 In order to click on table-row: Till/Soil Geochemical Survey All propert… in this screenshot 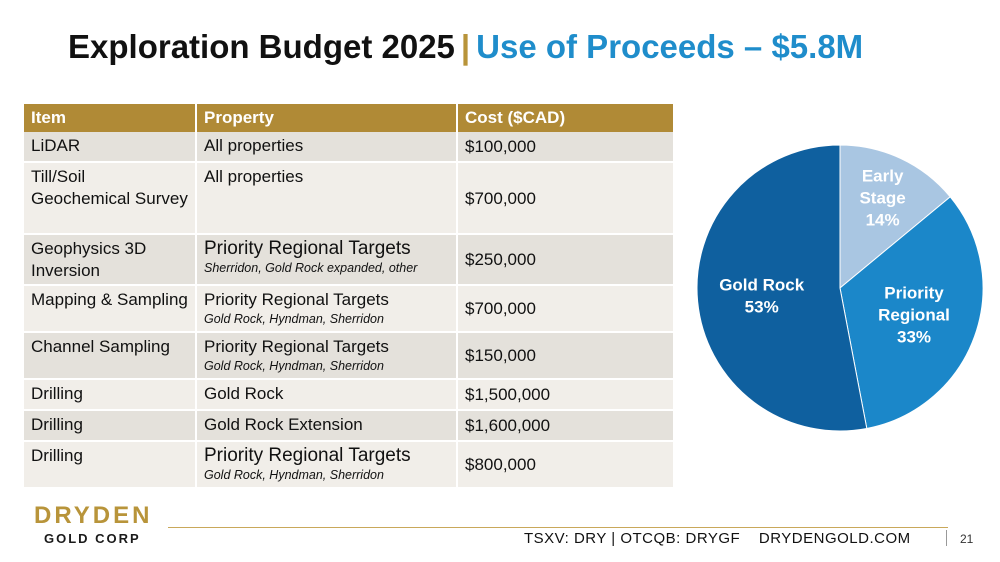, I will do `click(349, 198)`.